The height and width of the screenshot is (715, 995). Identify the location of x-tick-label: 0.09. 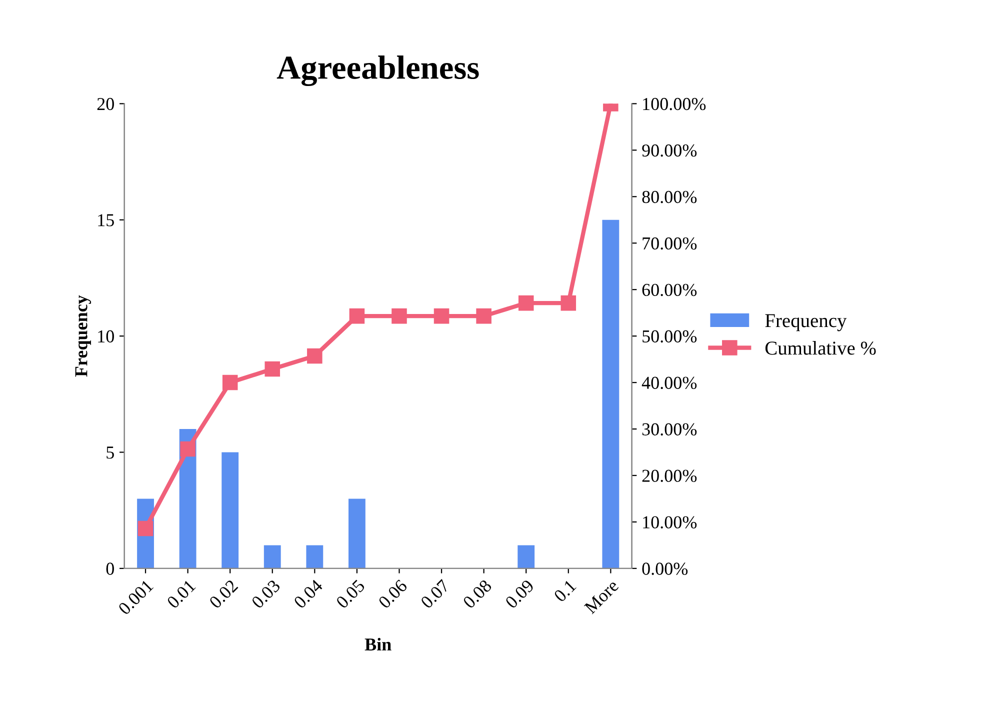
(519, 594).